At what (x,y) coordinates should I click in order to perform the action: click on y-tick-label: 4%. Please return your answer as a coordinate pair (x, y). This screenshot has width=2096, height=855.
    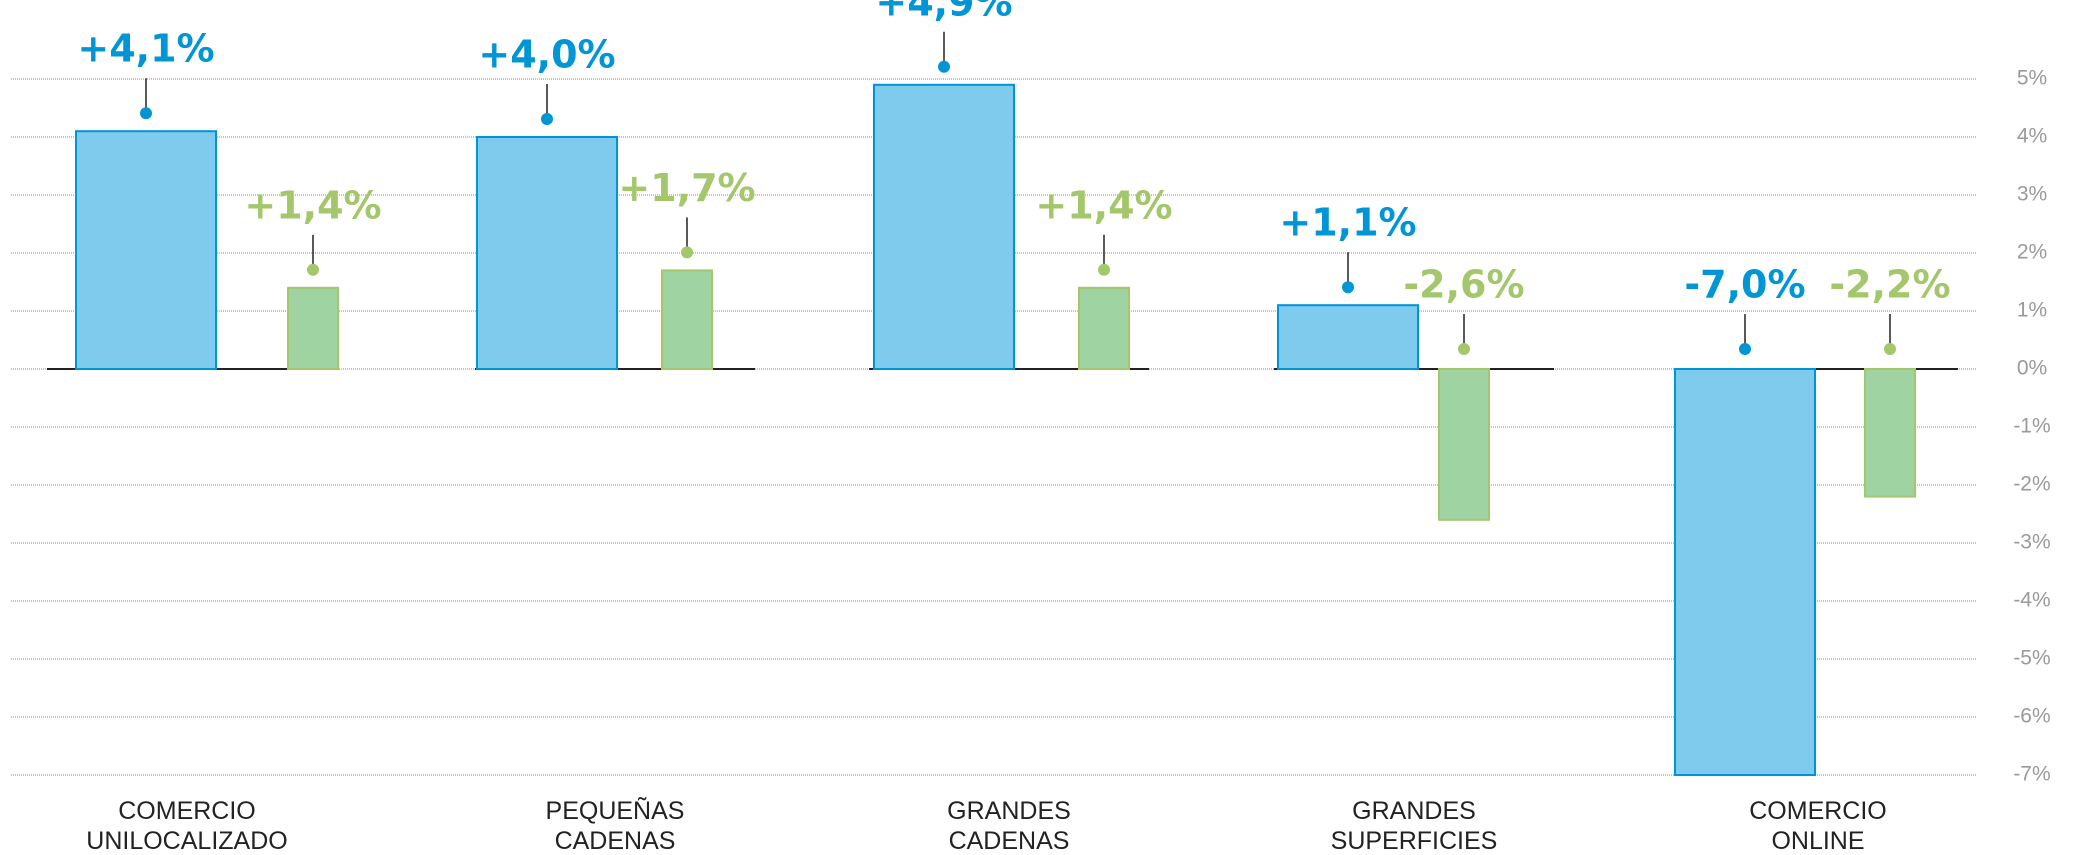
    Looking at the image, I should click on (2032, 136).